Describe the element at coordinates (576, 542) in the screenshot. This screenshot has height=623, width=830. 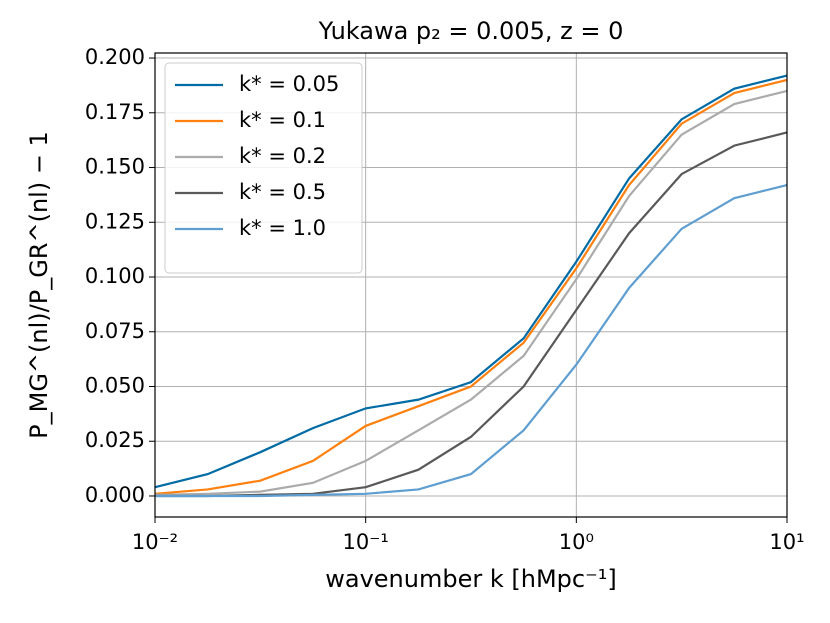
I see `x-tick-label: 10⁰` at that location.